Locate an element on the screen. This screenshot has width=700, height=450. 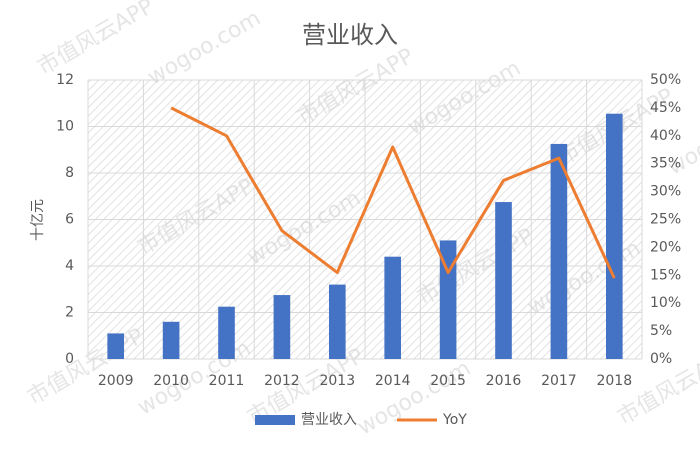
y-tick-label: 8 is located at coordinates (69, 173).